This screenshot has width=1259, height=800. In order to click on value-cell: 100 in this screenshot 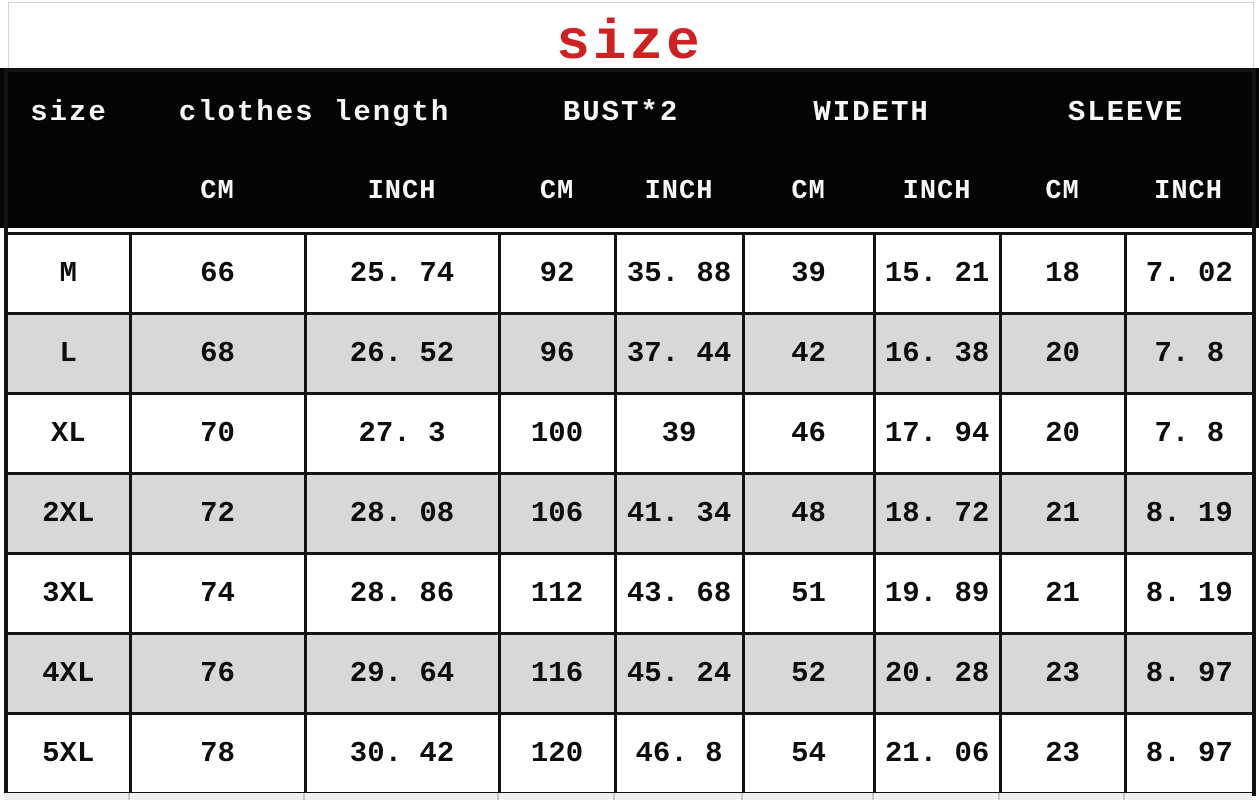, I will do `click(557, 433)`.